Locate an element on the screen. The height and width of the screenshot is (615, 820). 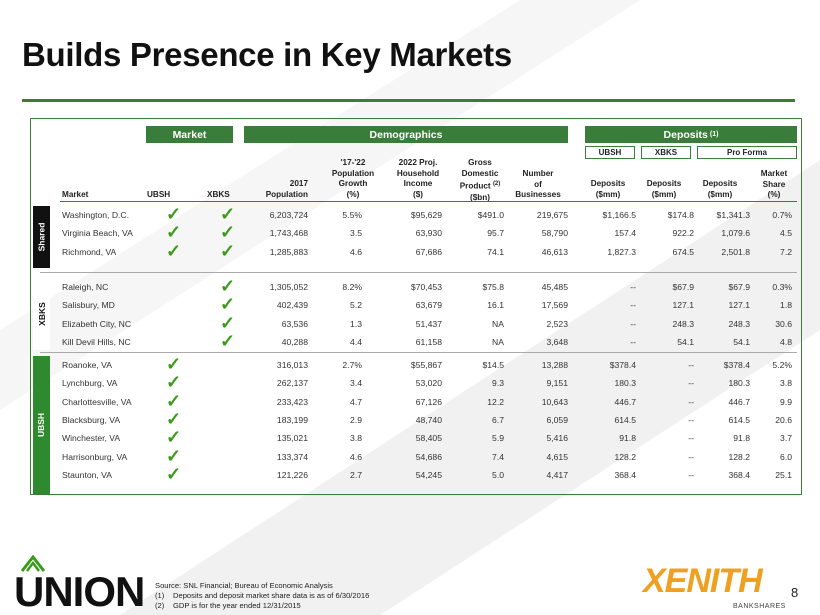
cell-dep-ubsh: 614.5 is located at coordinates (625, 419).